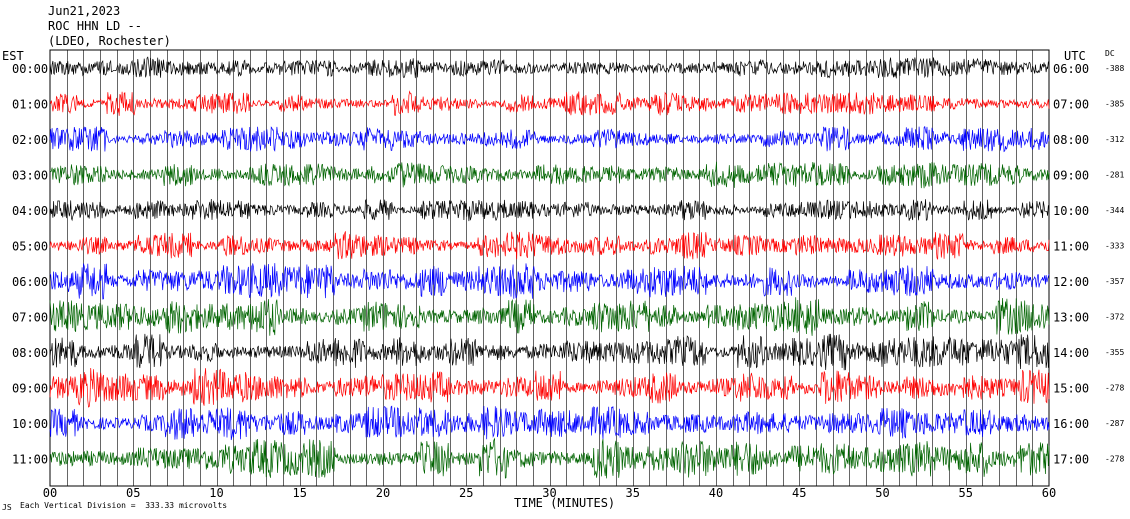 This screenshot has width=1130, height=519. Describe the element at coordinates (799, 493) in the screenshot. I see `x-tick-label: 45` at that location.